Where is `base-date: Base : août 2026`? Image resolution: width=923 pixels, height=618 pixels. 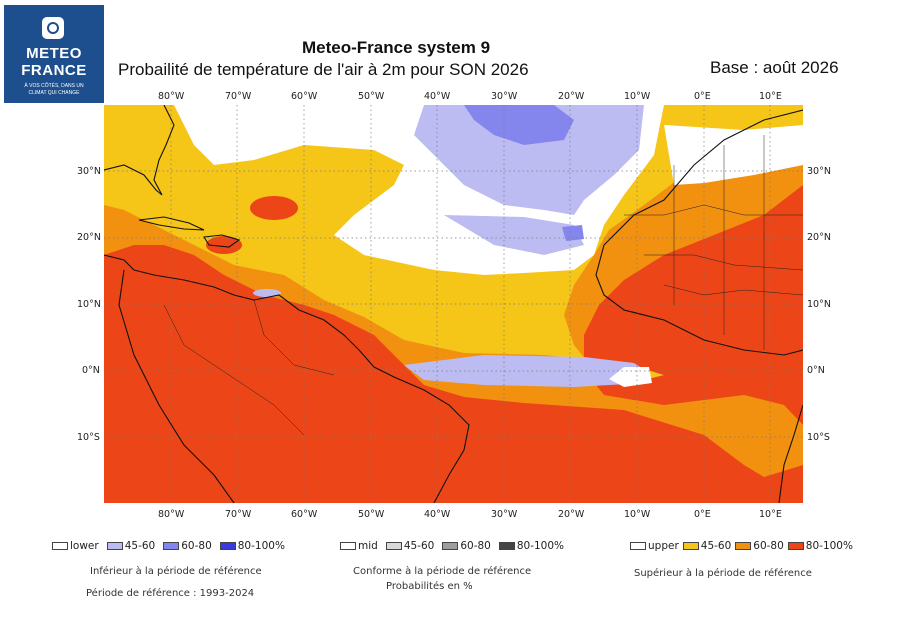 base-date: Base : août 2026 is located at coordinates (774, 67).